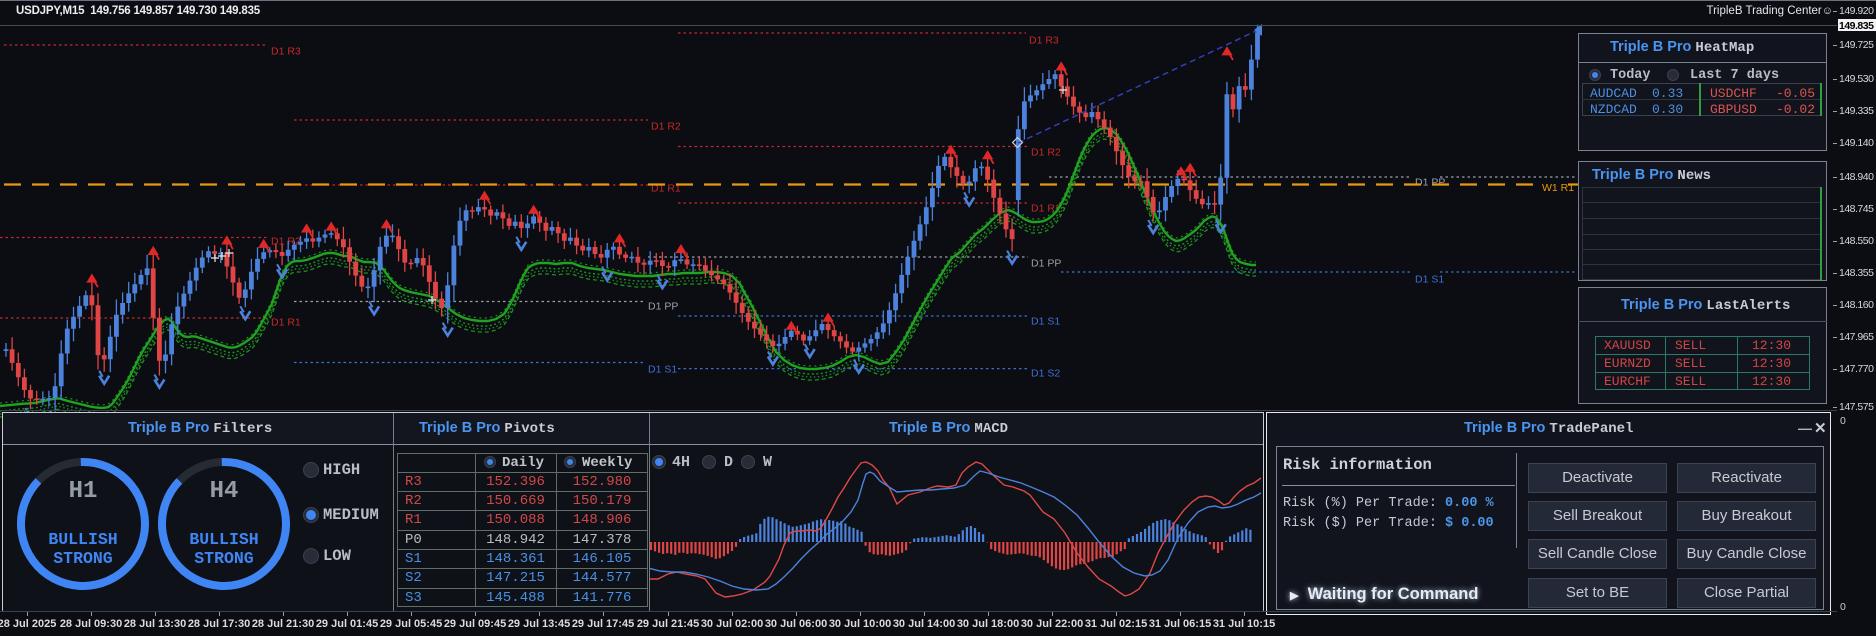 The image size is (1876, 636). I want to click on svg-text: D1 R1, so click(286, 323).